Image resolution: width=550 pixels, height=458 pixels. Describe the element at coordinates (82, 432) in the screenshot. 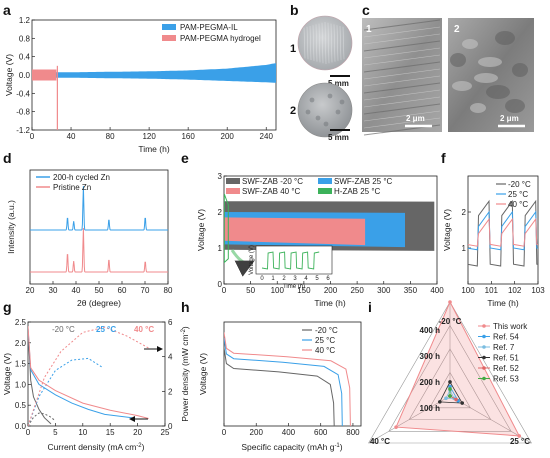

I see `panel-g-xtick-label: 10` at that location.